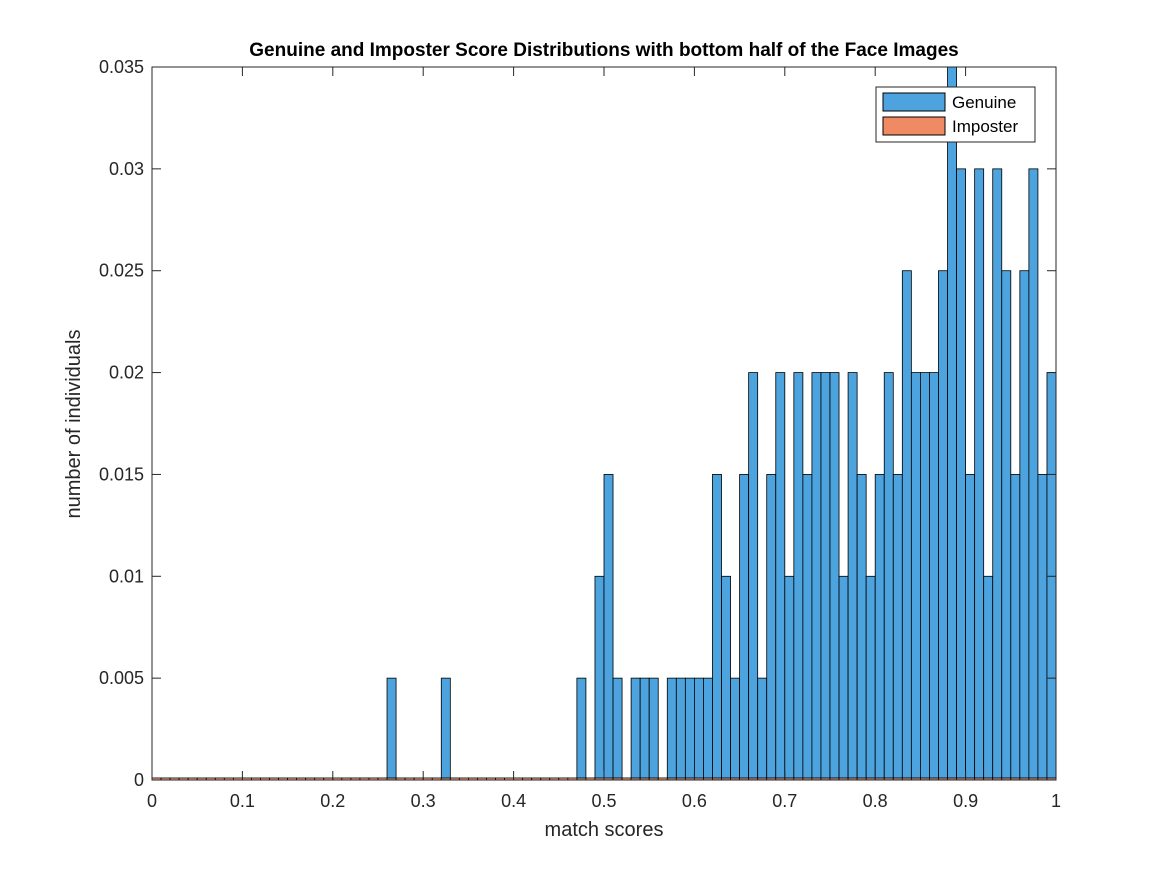 This screenshot has width=1167, height=875. I want to click on x-tick-label: 0.5, so click(603, 801).